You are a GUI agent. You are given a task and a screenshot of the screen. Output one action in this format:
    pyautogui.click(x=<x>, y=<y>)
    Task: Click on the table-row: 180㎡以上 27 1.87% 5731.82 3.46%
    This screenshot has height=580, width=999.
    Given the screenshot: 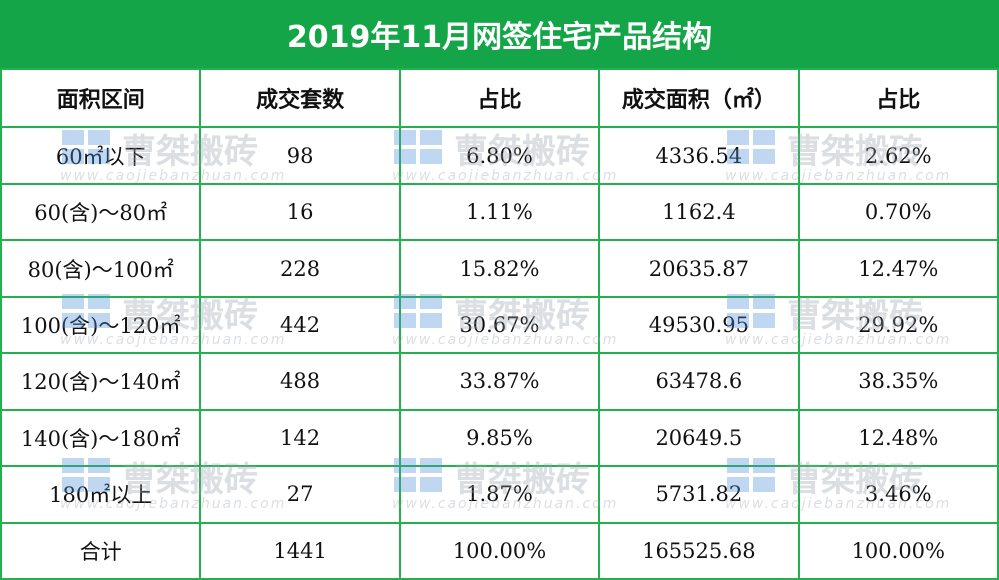 What is the action you would take?
    pyautogui.click(x=499, y=494)
    